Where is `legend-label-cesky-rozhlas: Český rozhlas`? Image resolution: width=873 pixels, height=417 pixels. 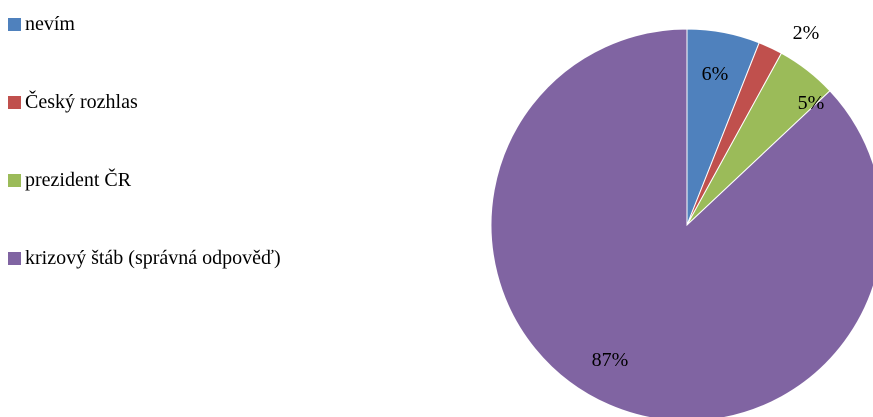
legend-label-cesky-rozhlas: Český rozhlas is located at coordinates (81, 101).